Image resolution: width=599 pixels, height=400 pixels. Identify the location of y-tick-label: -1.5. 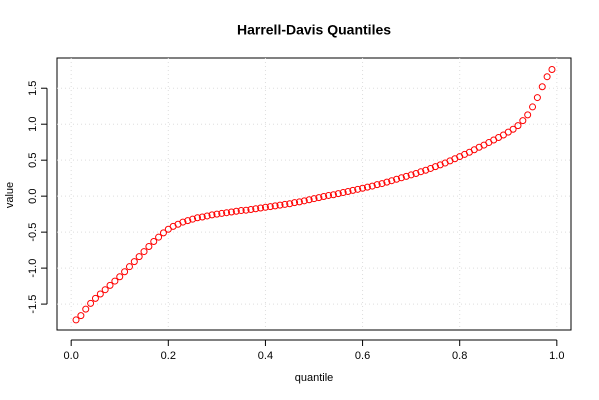
(33, 304).